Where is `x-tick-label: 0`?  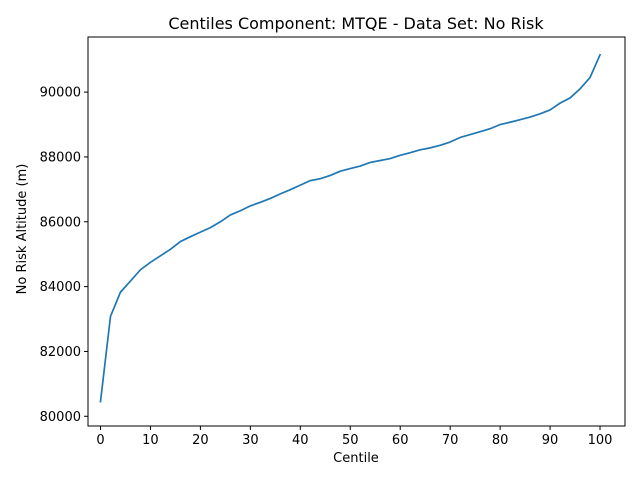
x-tick-label: 0 is located at coordinates (100, 440).